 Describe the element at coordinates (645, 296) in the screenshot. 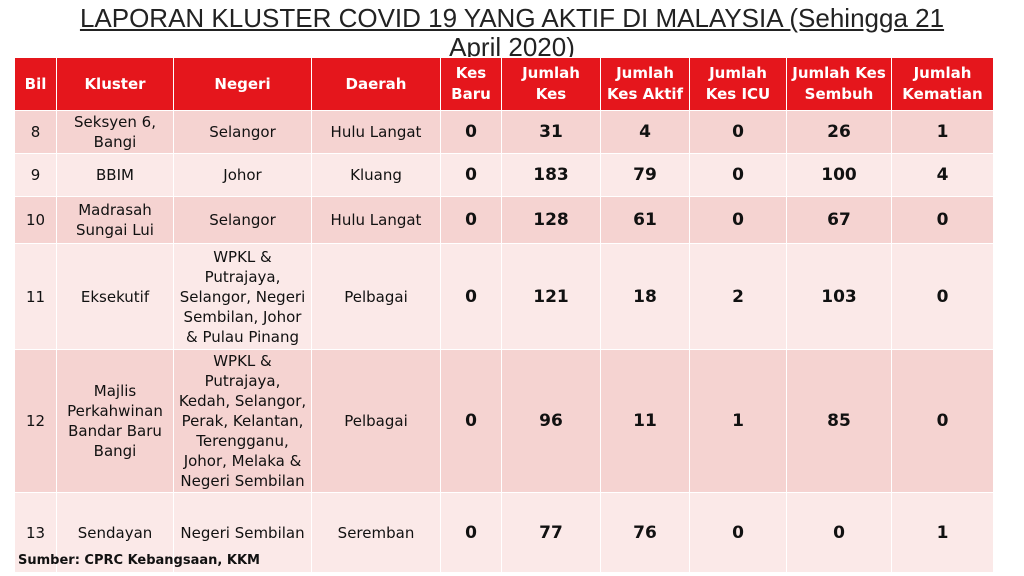

I see `table-cell: 18` at that location.